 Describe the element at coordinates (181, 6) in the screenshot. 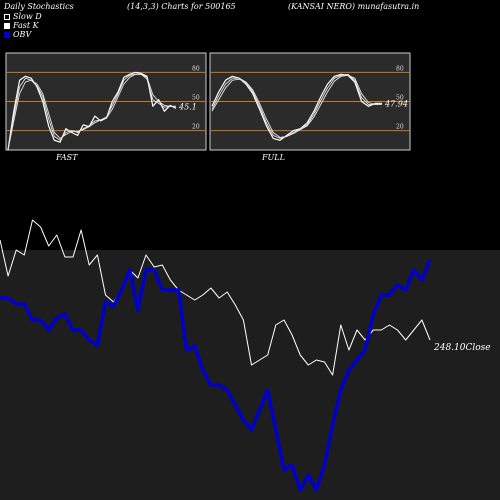

I see `chart-params: (14,3,3) Charts for 500165` at that location.